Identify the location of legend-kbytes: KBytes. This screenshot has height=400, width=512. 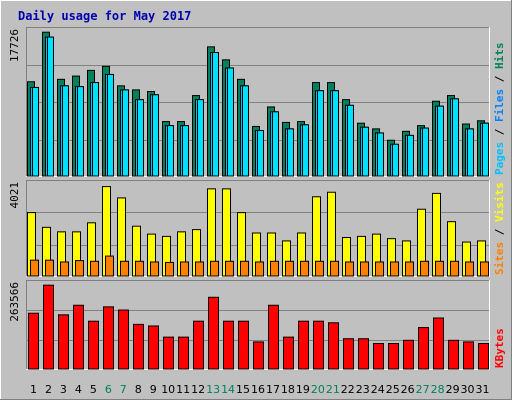
(499, 348).